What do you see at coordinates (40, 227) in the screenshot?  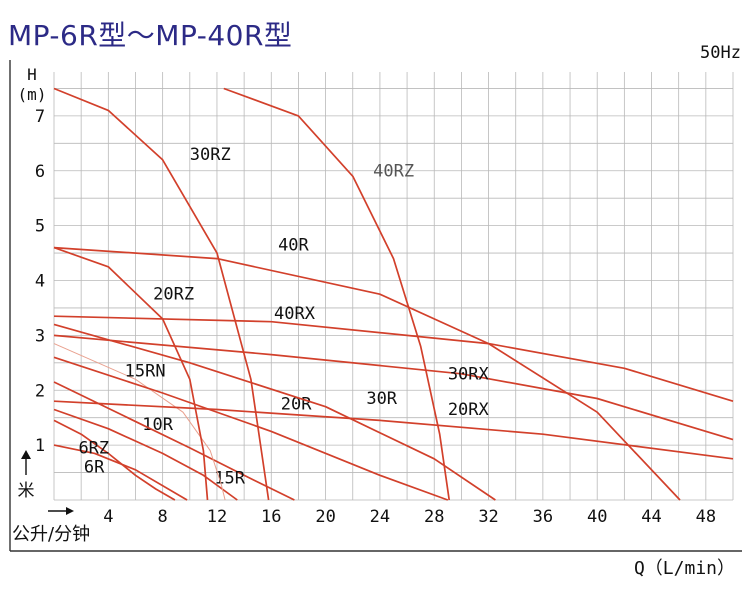 I see `y-tick-label: 5` at bounding box center [40, 227].